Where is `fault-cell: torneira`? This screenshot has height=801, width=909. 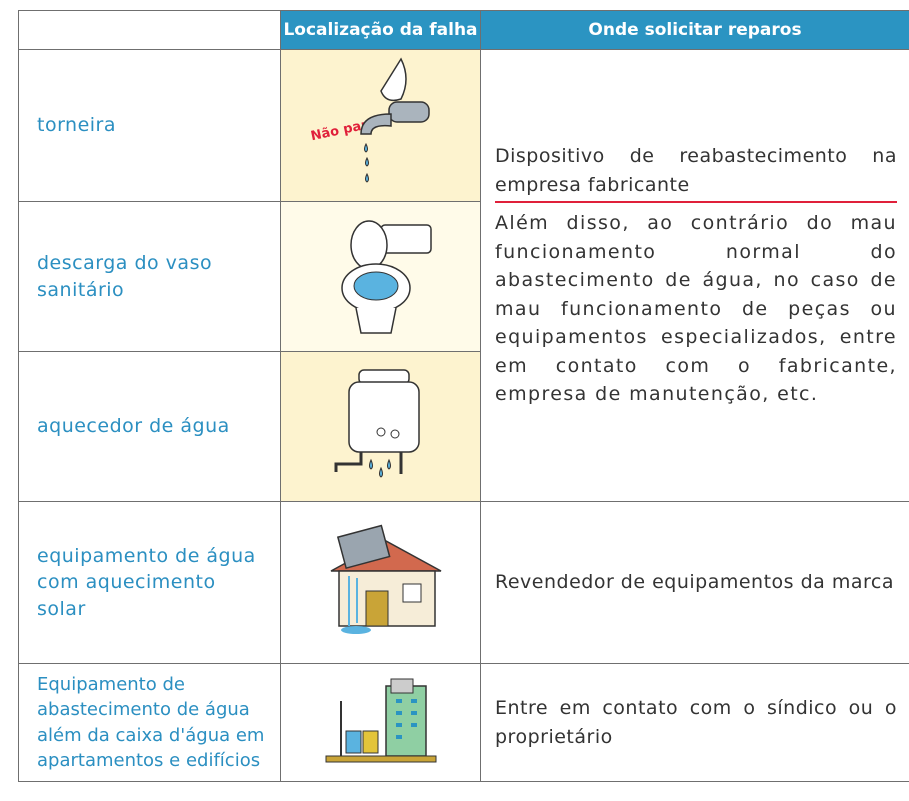 fault-cell: torneira is located at coordinates (149, 125).